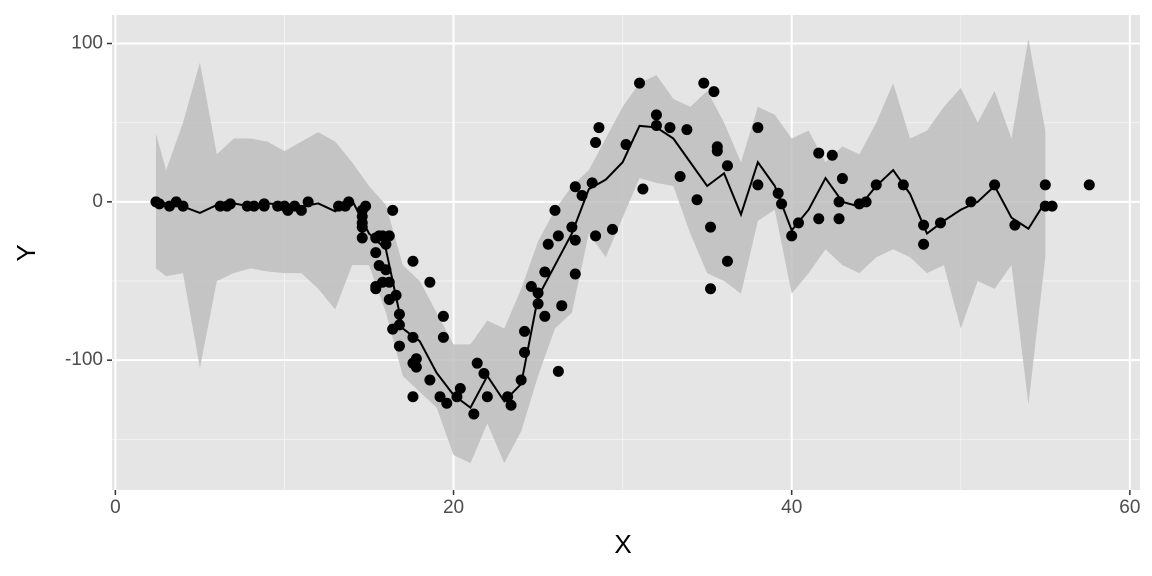 The width and height of the screenshot is (1152, 576). Describe the element at coordinates (453, 507) in the screenshot. I see `x-tick-label: 20` at that location.